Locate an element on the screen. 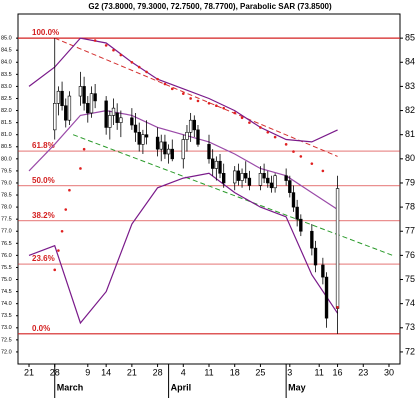 This screenshot has width=420, height=400. y-tick-label: 72 is located at coordinates (410, 351).